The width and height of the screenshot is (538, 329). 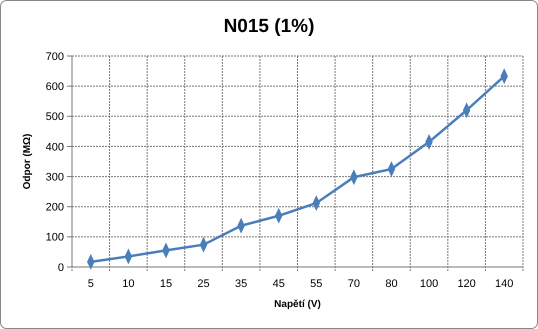 I want to click on x-tick-label: 80, so click(x=391, y=284).